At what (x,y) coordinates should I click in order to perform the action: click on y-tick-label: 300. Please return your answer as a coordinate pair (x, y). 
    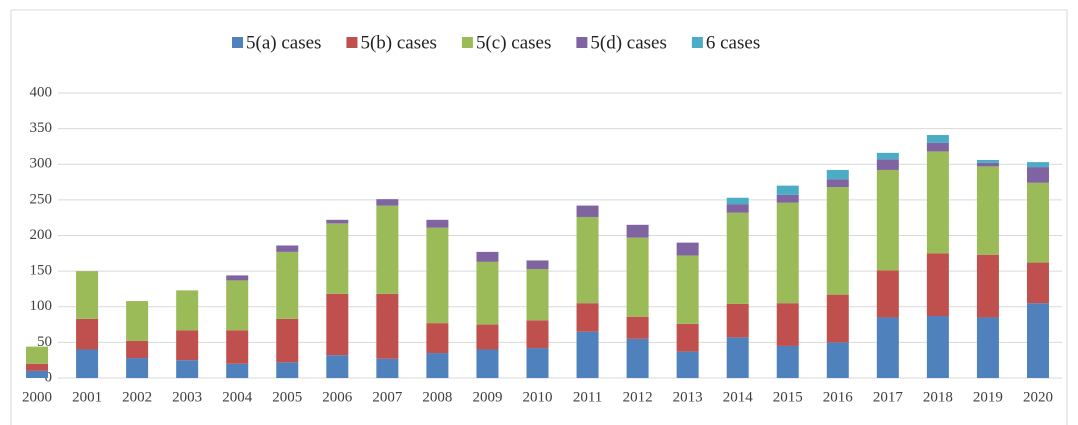
    Looking at the image, I should click on (41, 164).